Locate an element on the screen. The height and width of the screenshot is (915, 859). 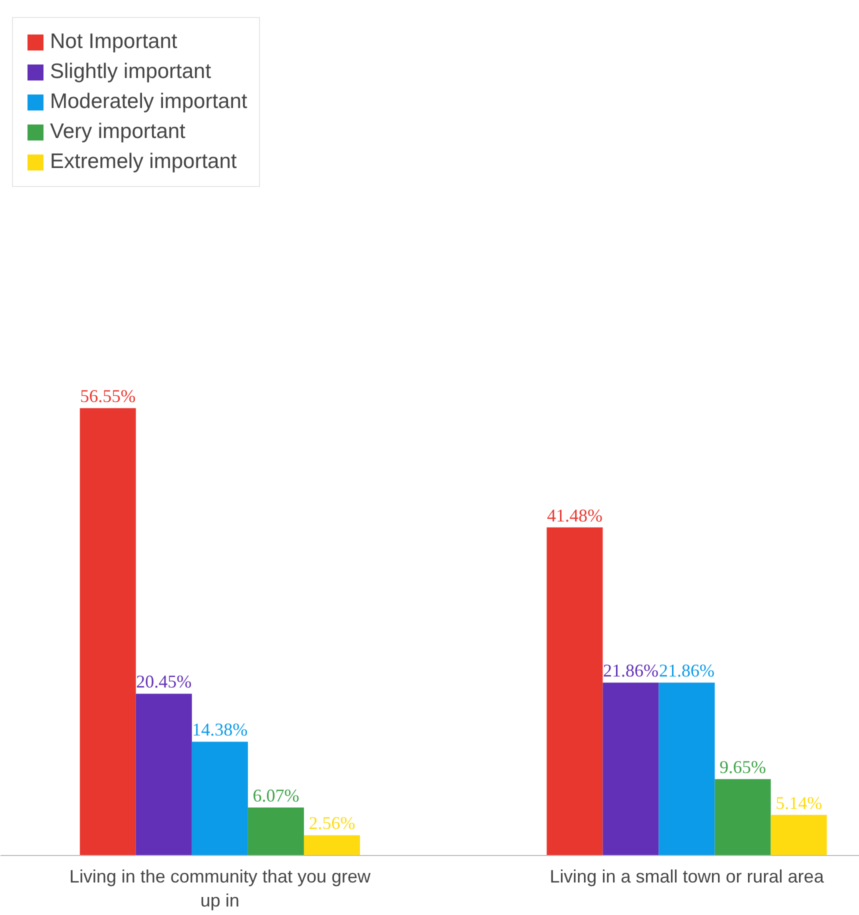
data-label: 20.45% is located at coordinates (164, 682).